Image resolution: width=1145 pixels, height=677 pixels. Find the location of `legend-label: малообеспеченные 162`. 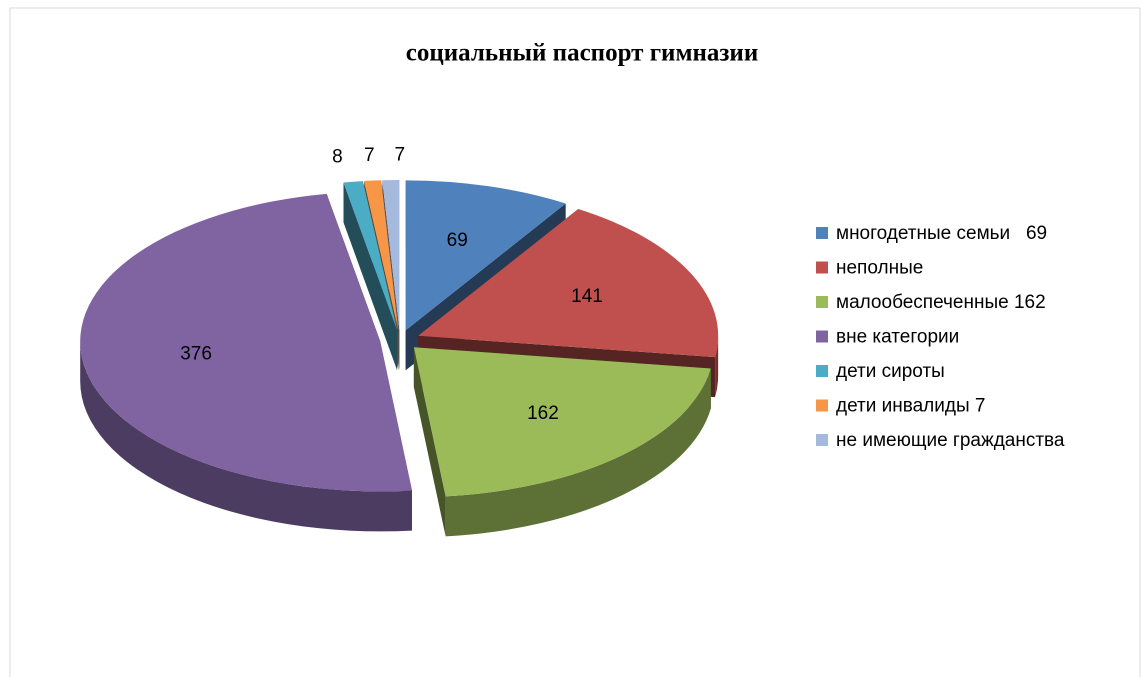

legend-label: малообеспеченные 162 is located at coordinates (941, 302).